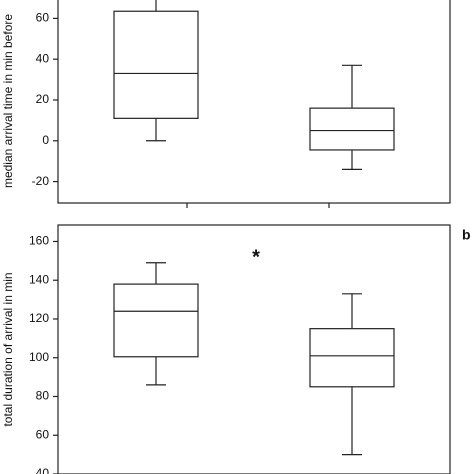  I want to click on y-tick-label: 0, so click(45, 140).